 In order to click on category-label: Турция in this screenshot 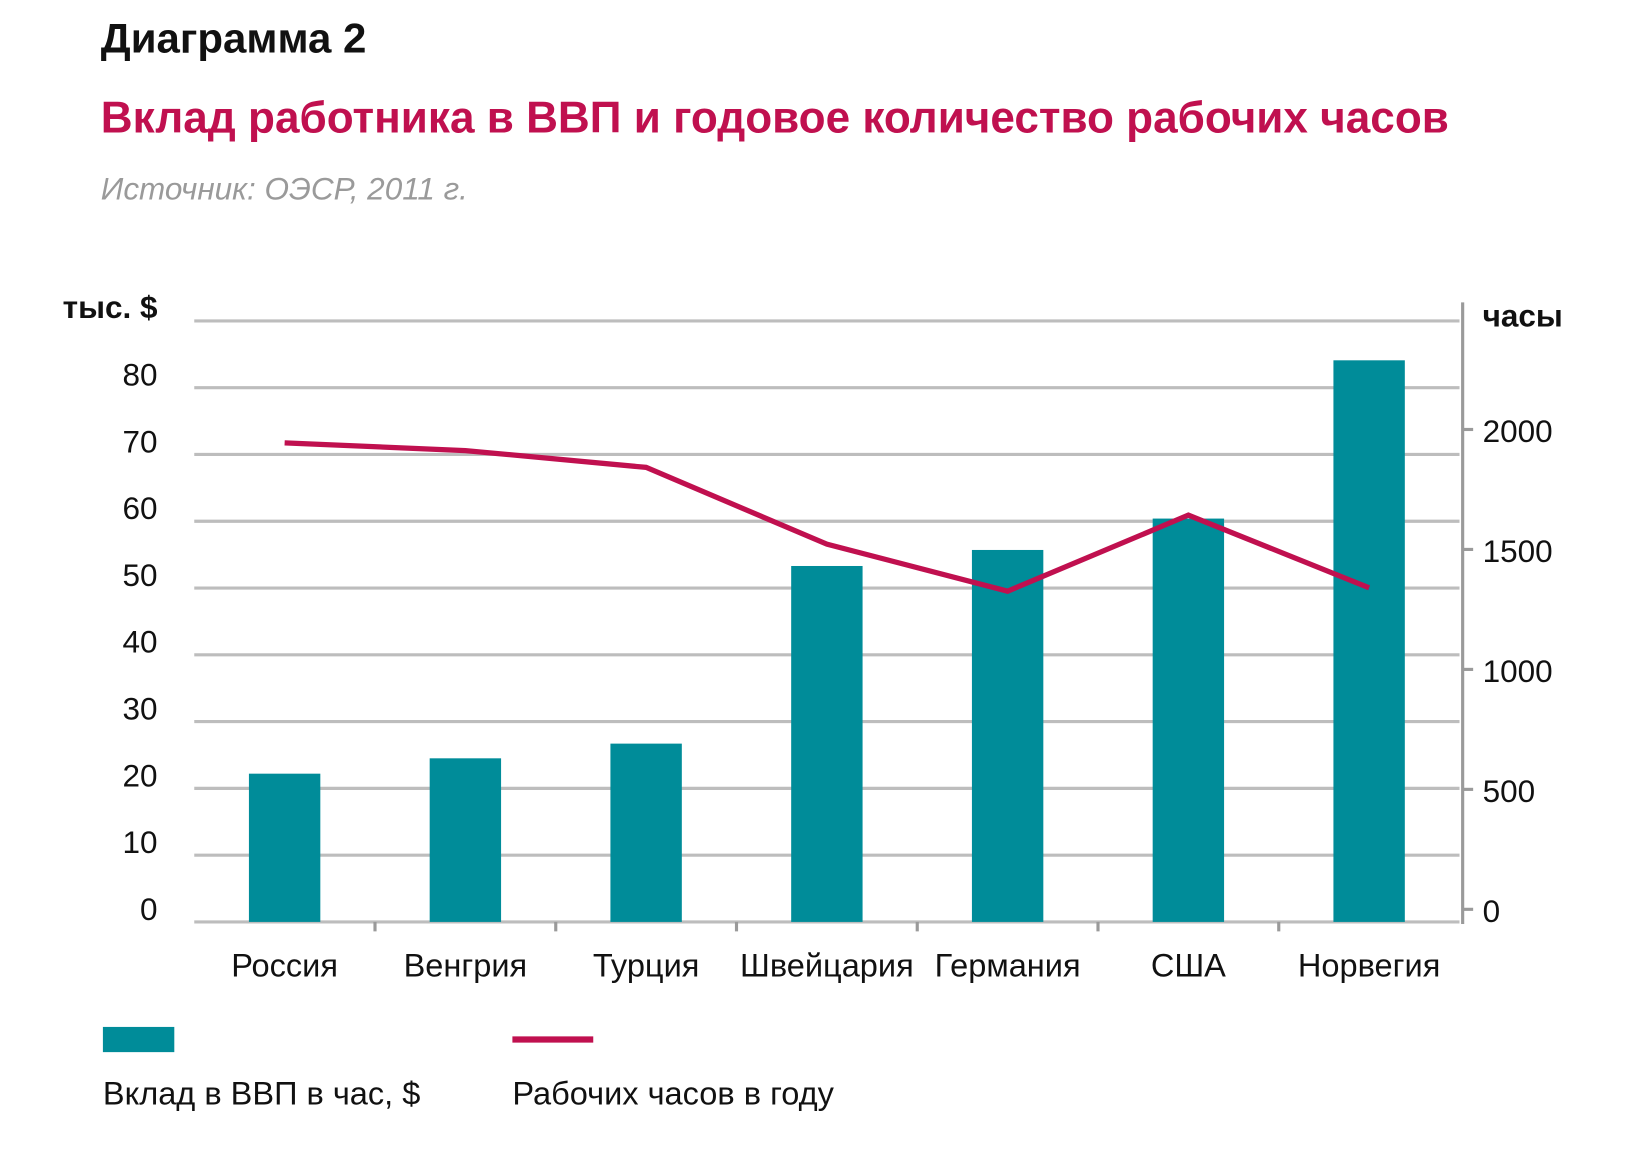, I will do `click(646, 966)`.